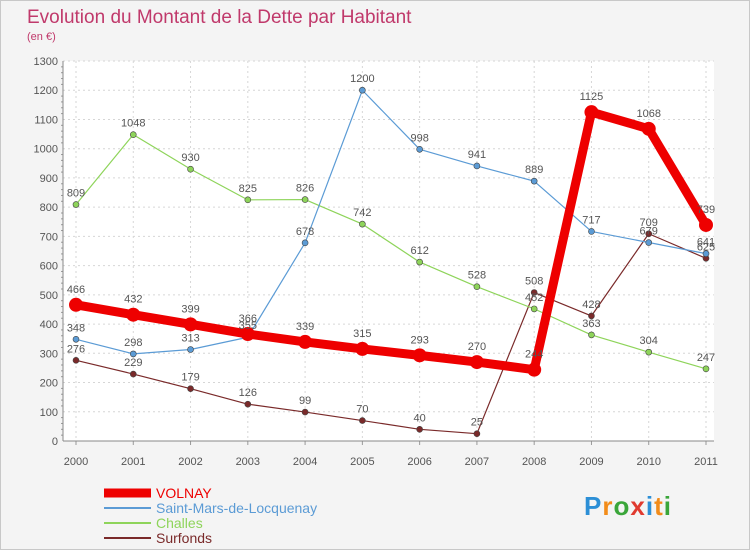 This screenshot has width=750, height=550. I want to click on logo-letter: t, so click(659, 506).